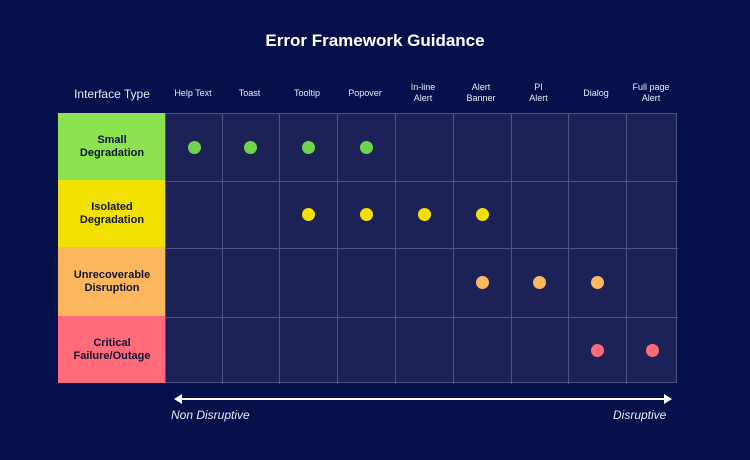 The width and height of the screenshot is (750, 460). What do you see at coordinates (668, 399) in the screenshot?
I see `arrow-right-icon` at bounding box center [668, 399].